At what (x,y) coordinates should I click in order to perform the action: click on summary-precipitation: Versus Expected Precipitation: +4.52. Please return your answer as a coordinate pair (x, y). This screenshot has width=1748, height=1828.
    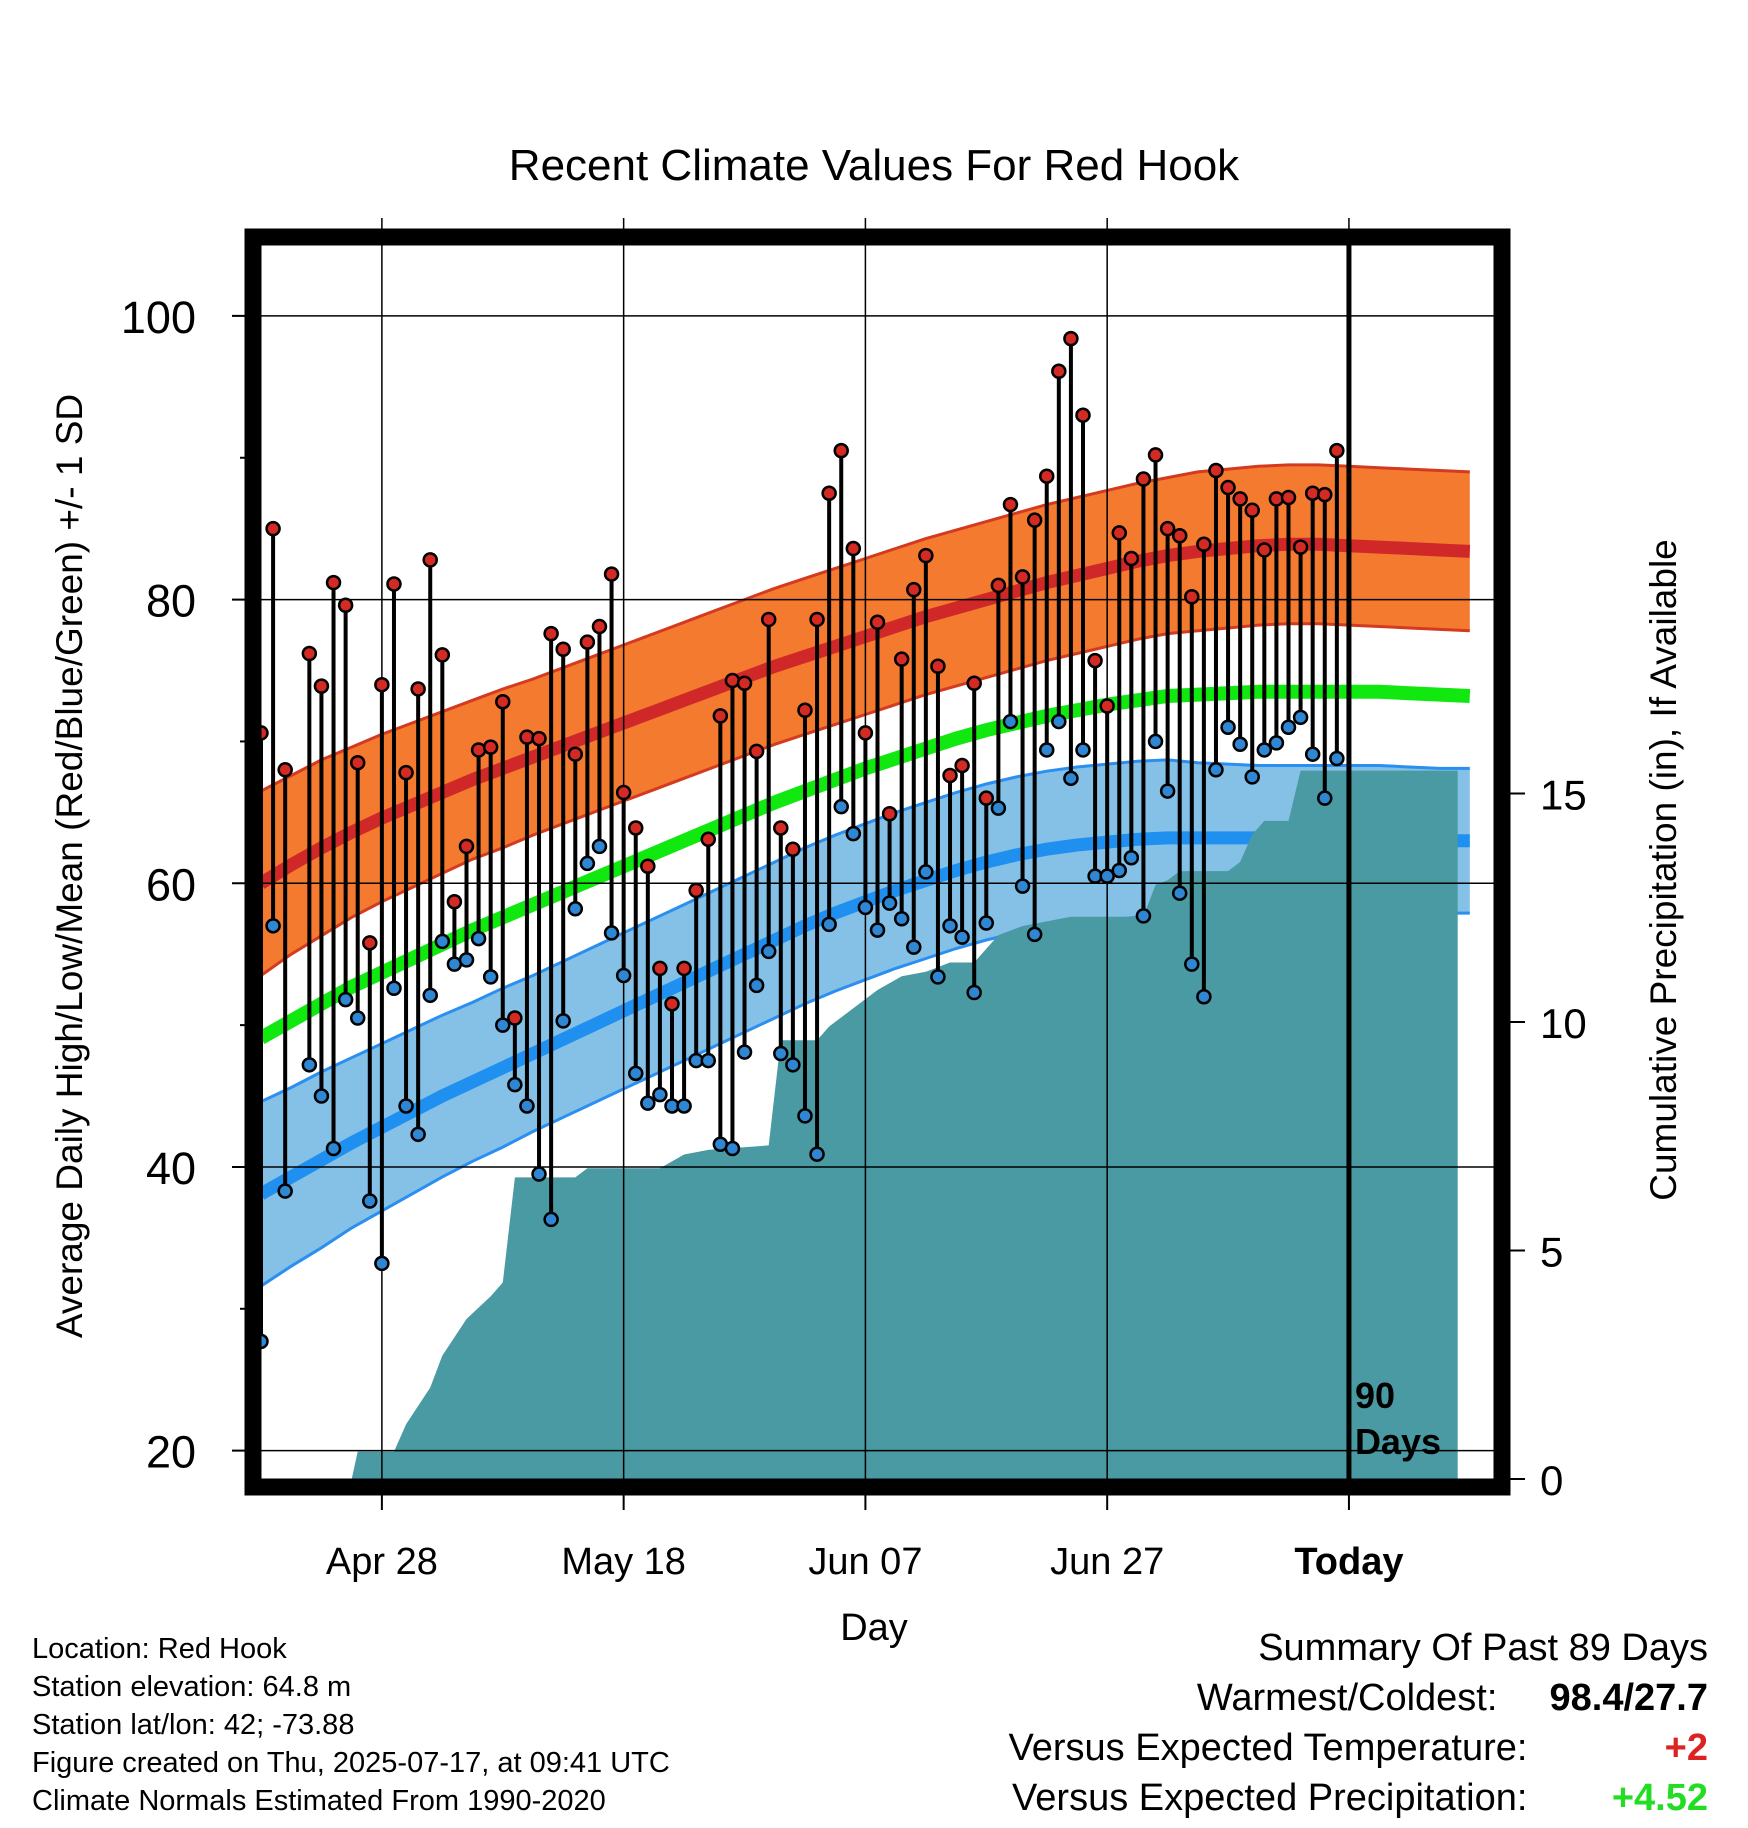
    Looking at the image, I should click on (1358, 1798).